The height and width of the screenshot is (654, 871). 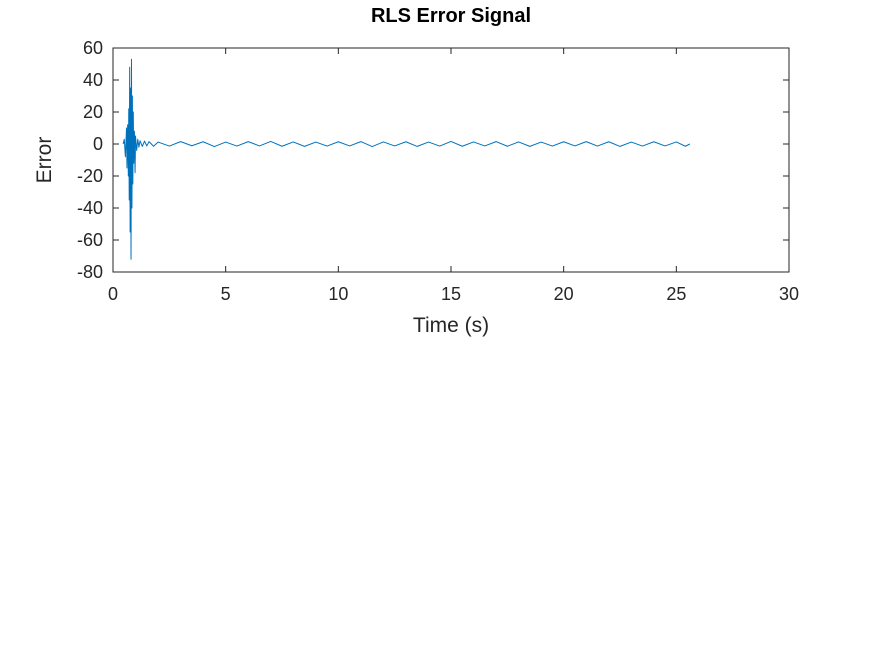 What do you see at coordinates (90, 272) in the screenshot?
I see `y-tick-label: -80` at bounding box center [90, 272].